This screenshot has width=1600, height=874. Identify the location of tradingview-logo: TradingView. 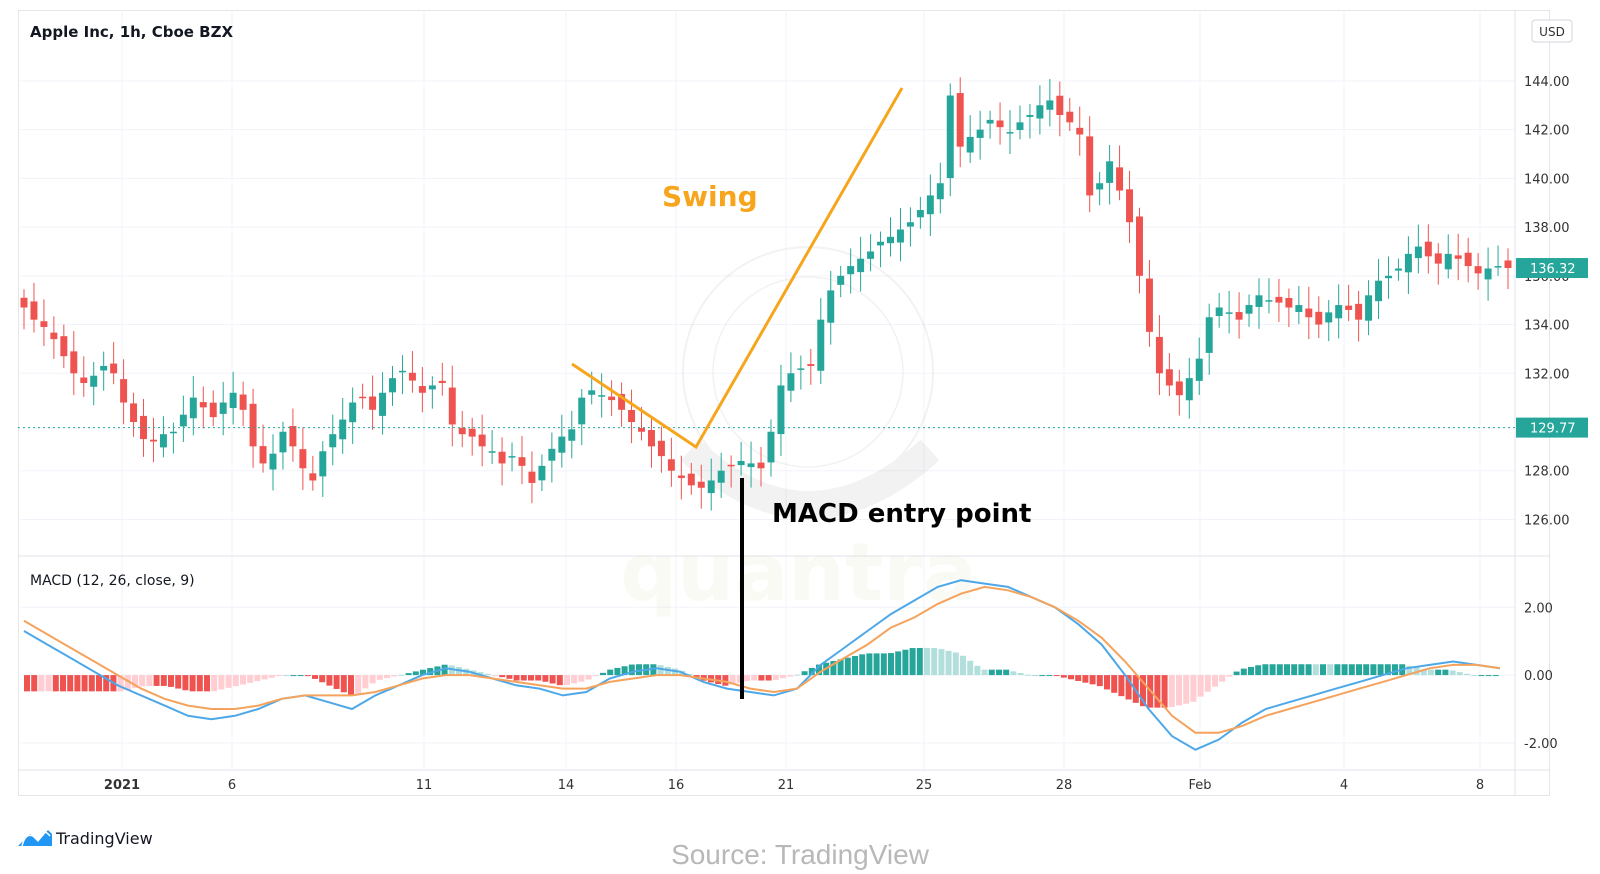
(85, 838).